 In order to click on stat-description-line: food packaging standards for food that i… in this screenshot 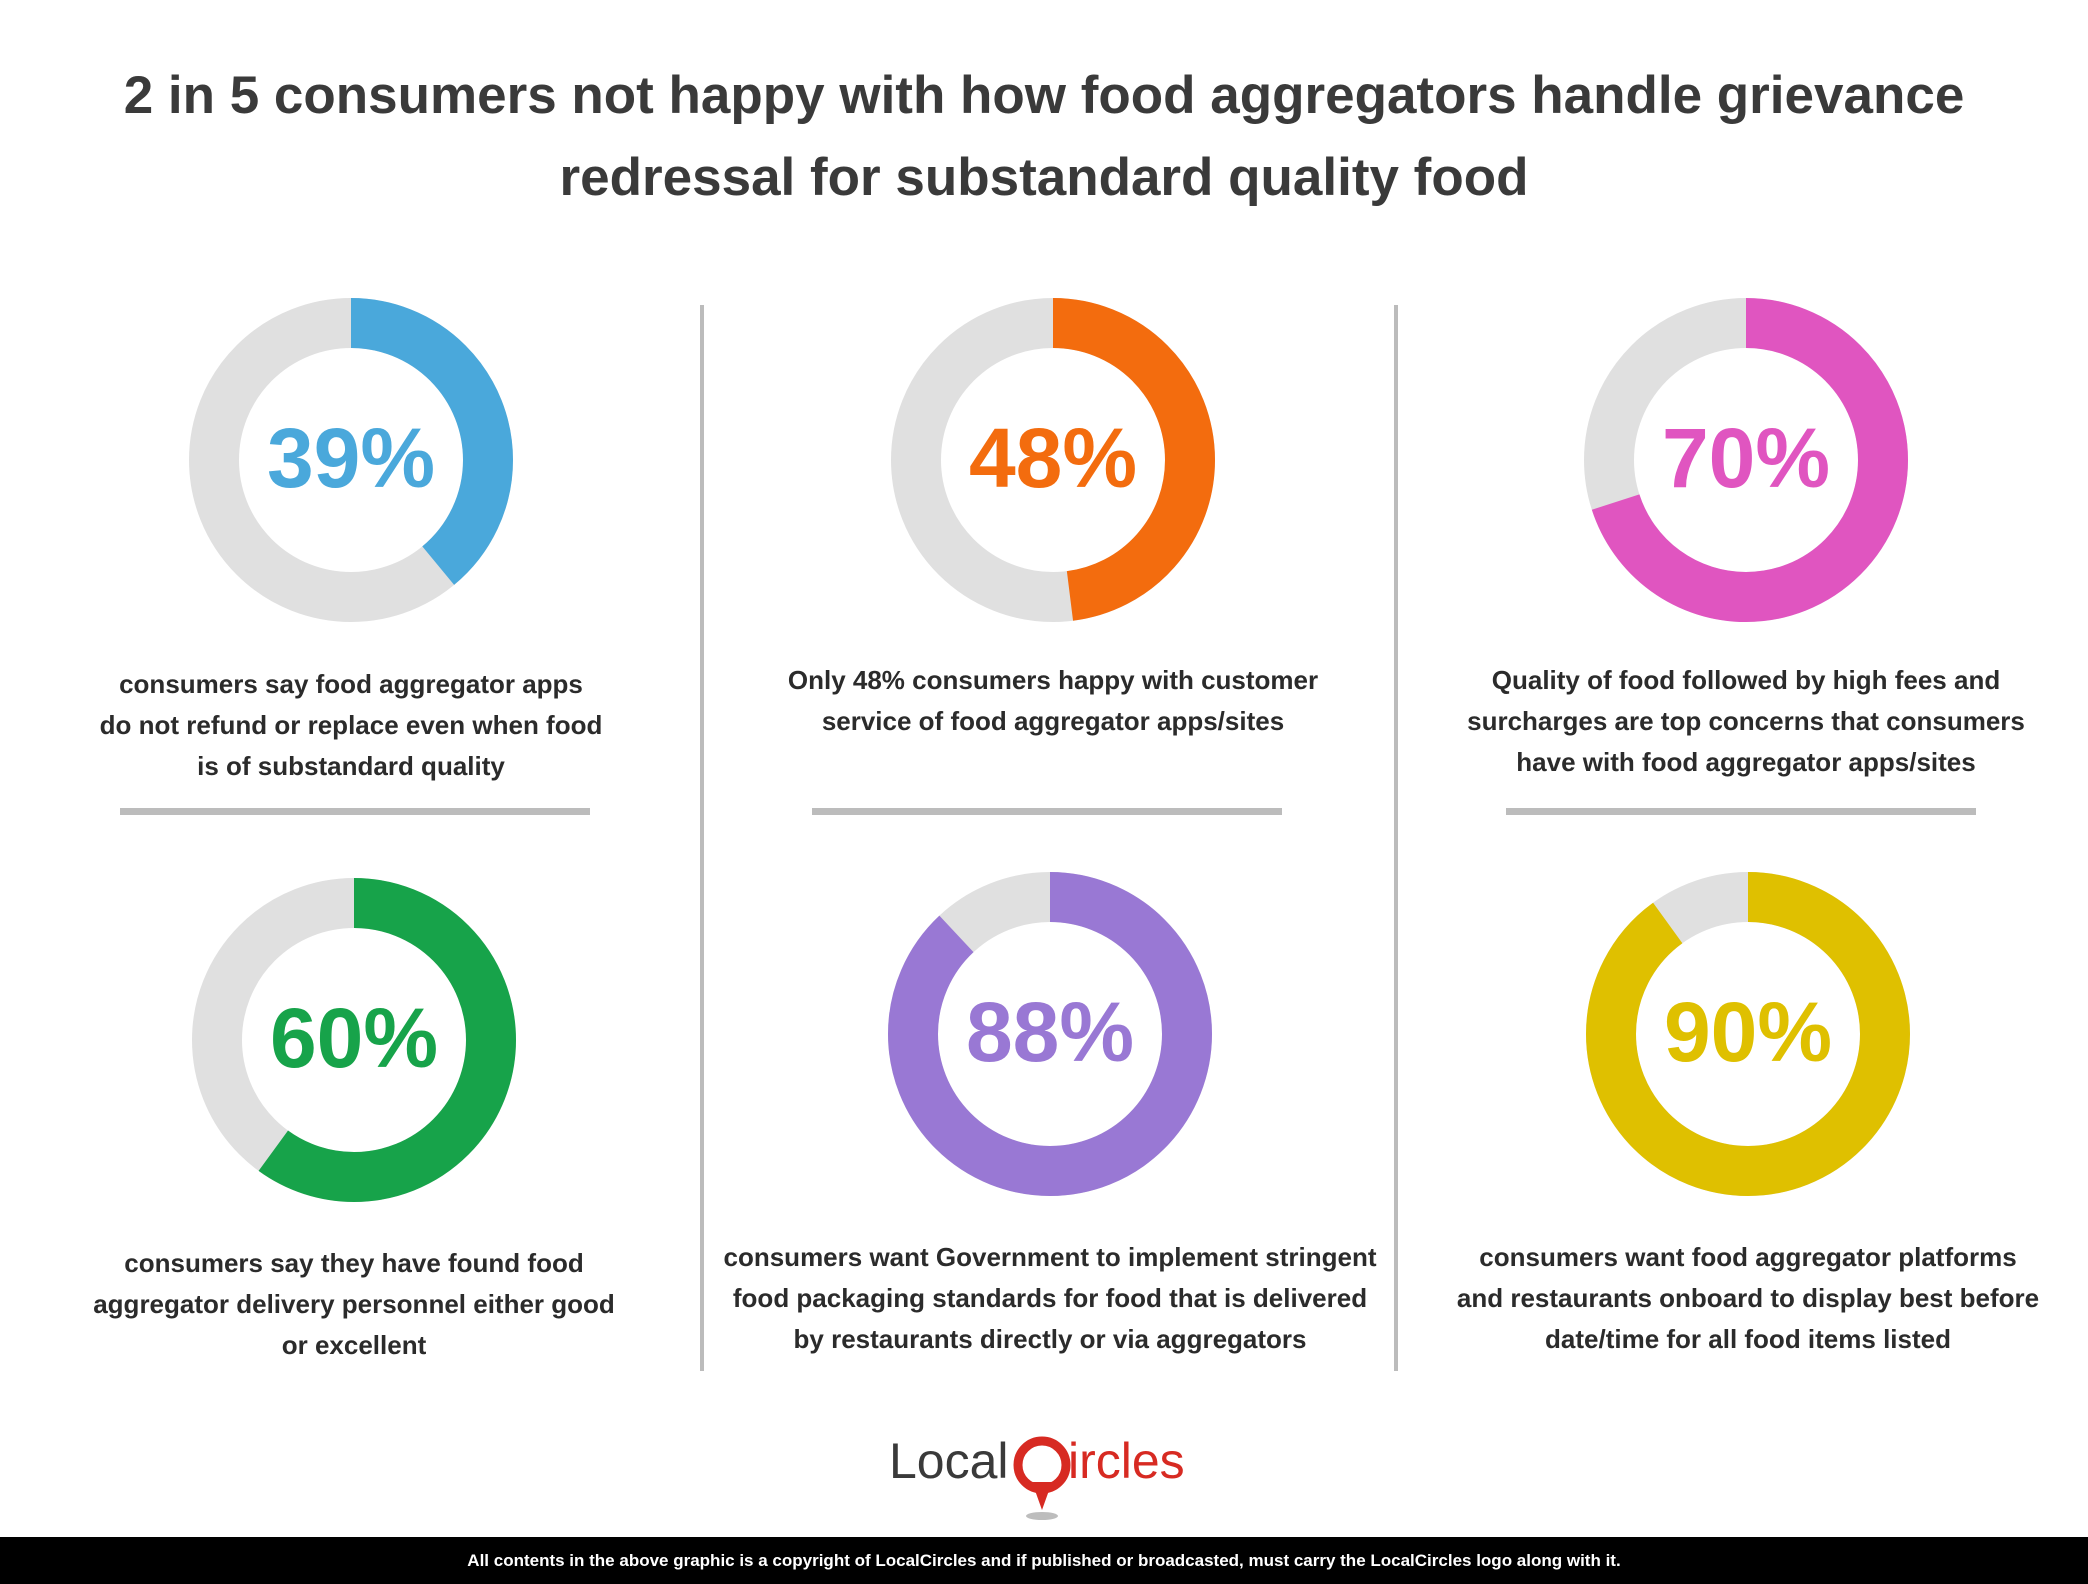, I will do `click(1050, 1298)`.